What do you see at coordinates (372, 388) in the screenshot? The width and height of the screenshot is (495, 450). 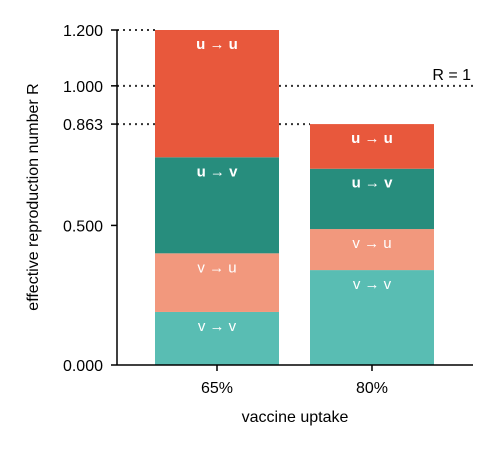 I see `x-tick-label: 80%` at bounding box center [372, 388].